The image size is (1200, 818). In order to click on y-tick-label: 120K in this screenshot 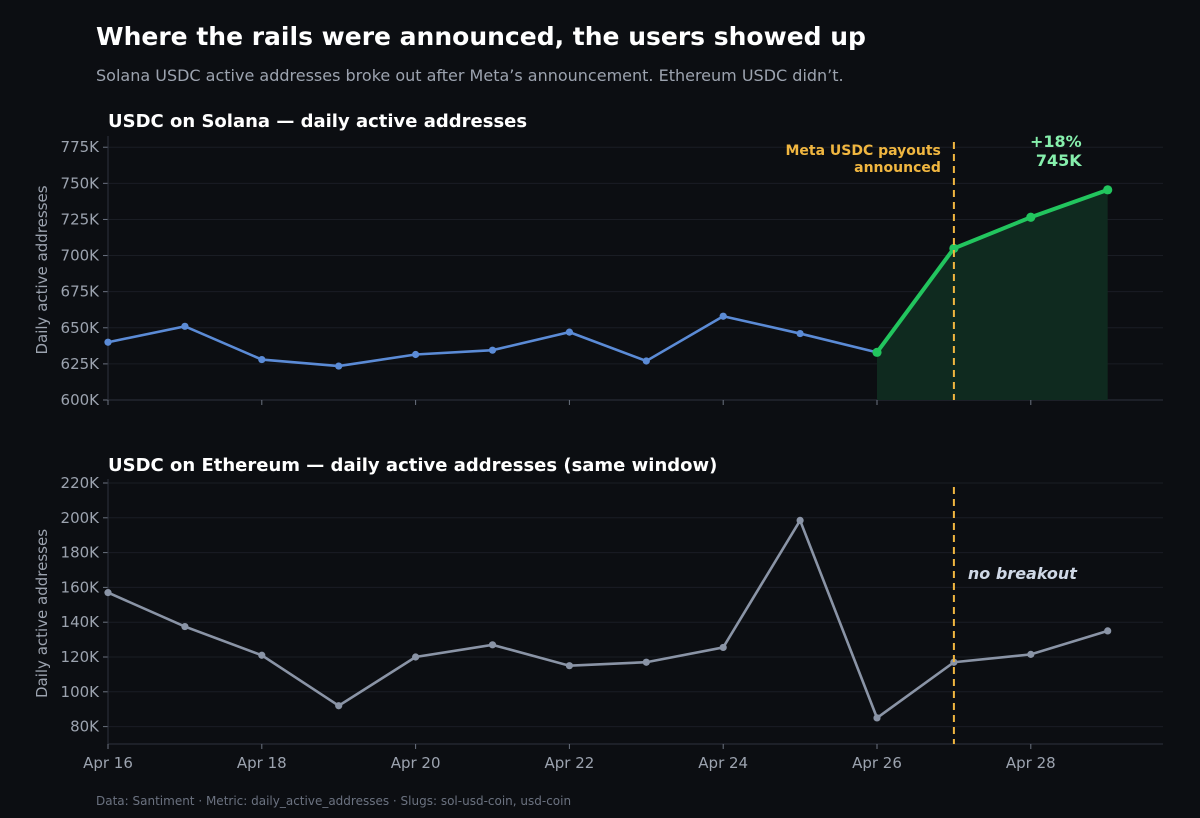, I will do `click(81, 657)`.